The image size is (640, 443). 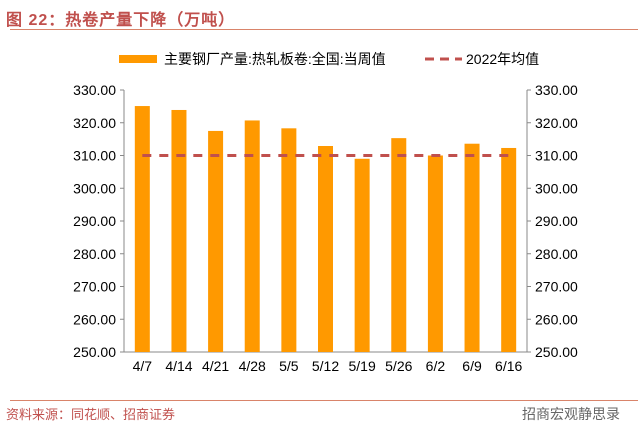 What do you see at coordinates (508, 366) in the screenshot?
I see `x-tick-label: 6/16` at bounding box center [508, 366].